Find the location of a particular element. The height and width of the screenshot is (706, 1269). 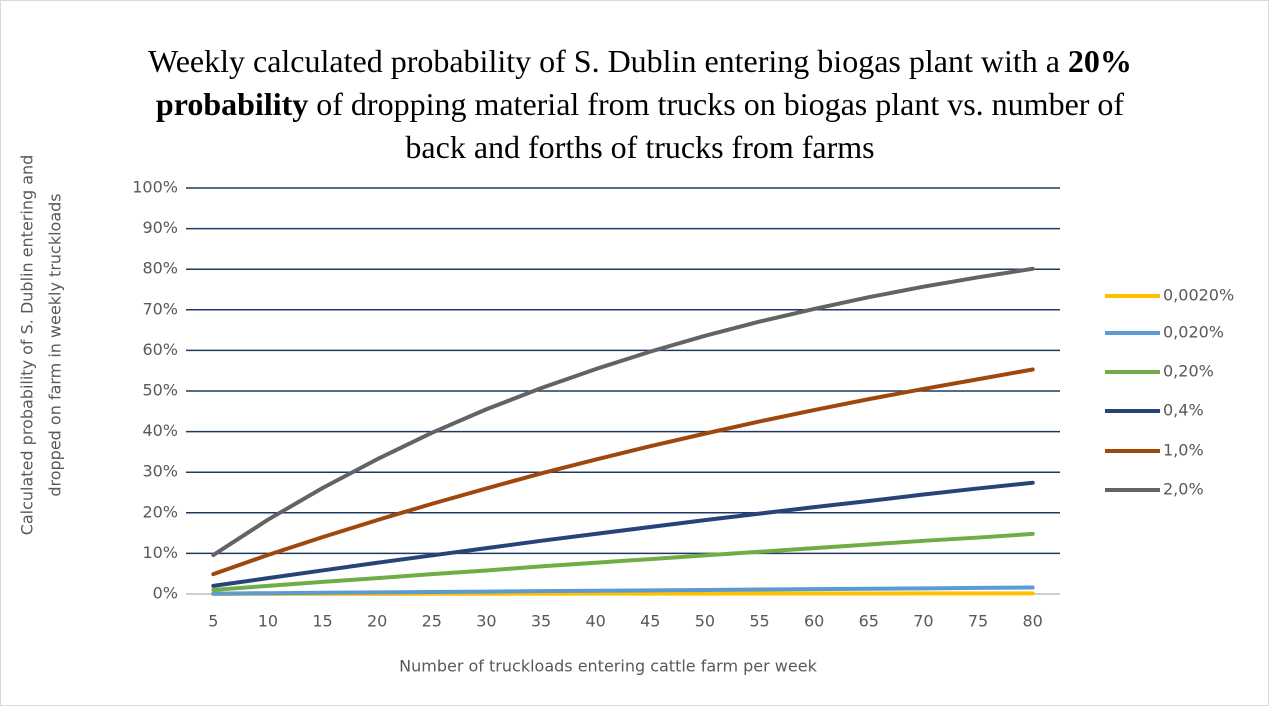

x-tick-label: 50 is located at coordinates (705, 621).